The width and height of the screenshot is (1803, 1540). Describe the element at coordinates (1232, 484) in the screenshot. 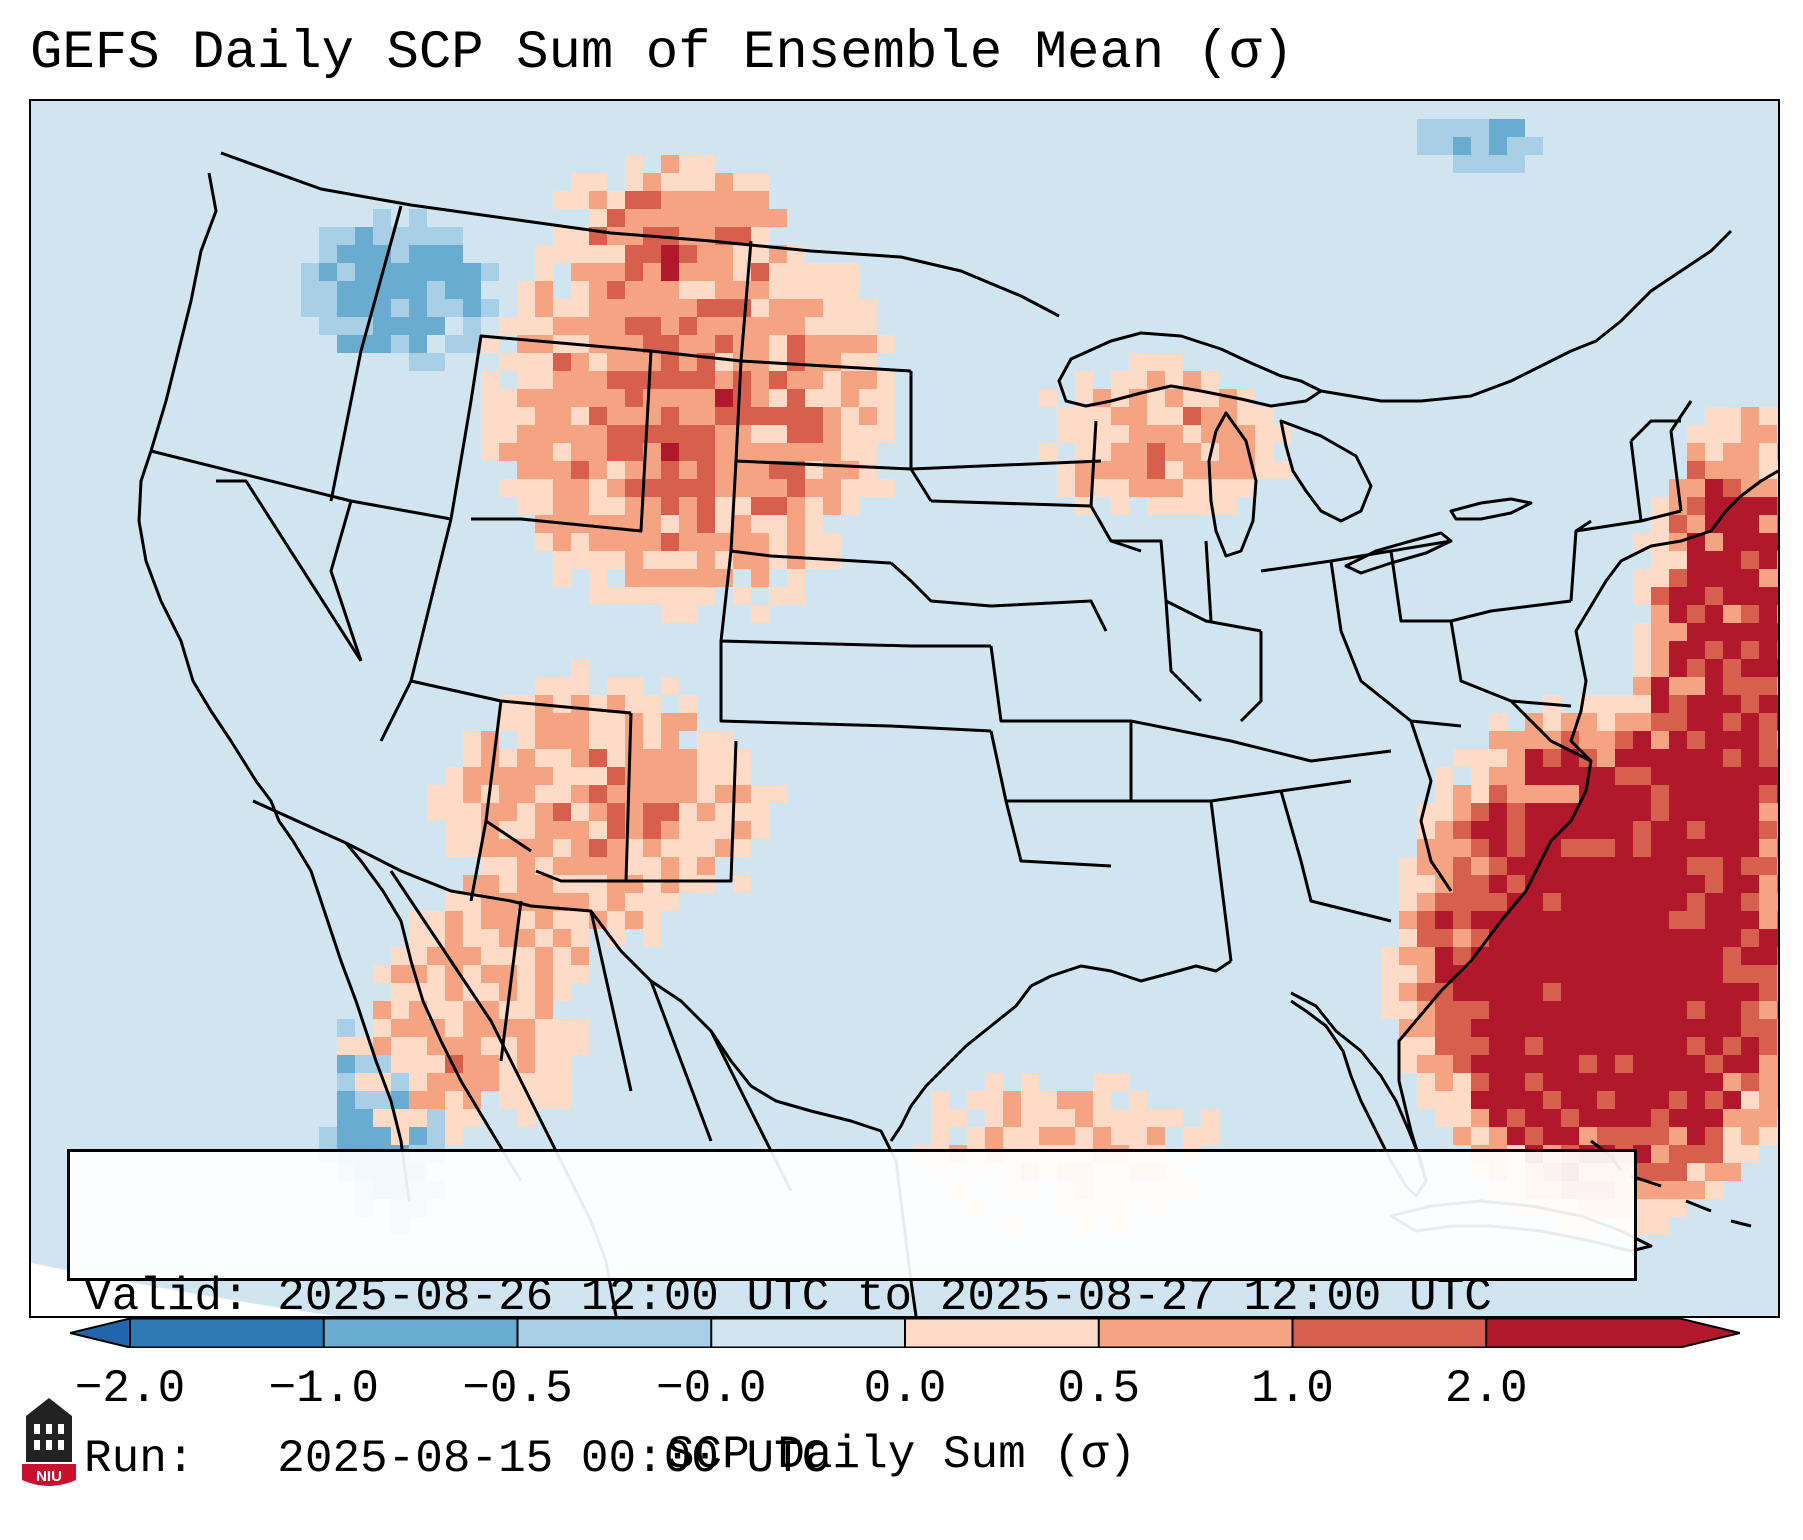

I see `lake-michigan` at that location.